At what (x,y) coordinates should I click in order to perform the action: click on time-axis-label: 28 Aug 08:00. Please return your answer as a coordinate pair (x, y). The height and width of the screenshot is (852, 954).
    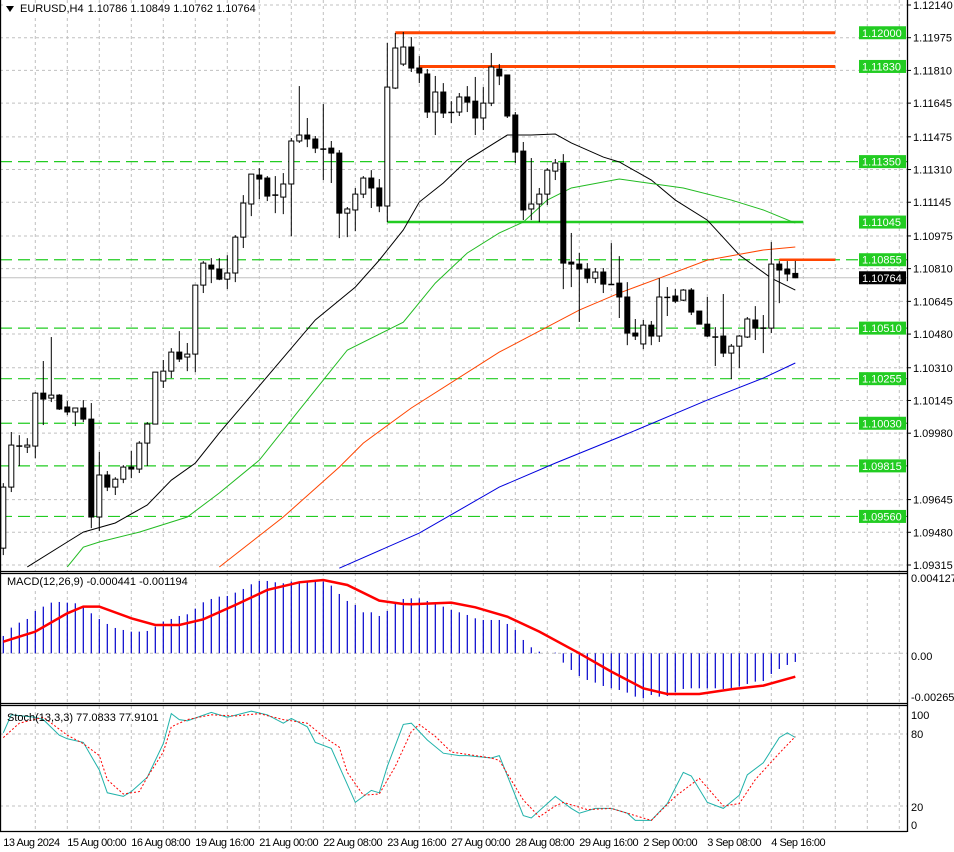
    Looking at the image, I should click on (544, 843).